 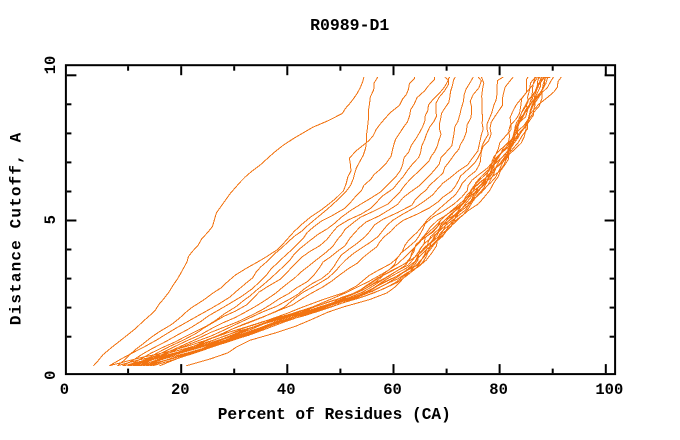 What do you see at coordinates (349, 25) in the screenshot?
I see `svg-text: R0989-D1` at bounding box center [349, 25].